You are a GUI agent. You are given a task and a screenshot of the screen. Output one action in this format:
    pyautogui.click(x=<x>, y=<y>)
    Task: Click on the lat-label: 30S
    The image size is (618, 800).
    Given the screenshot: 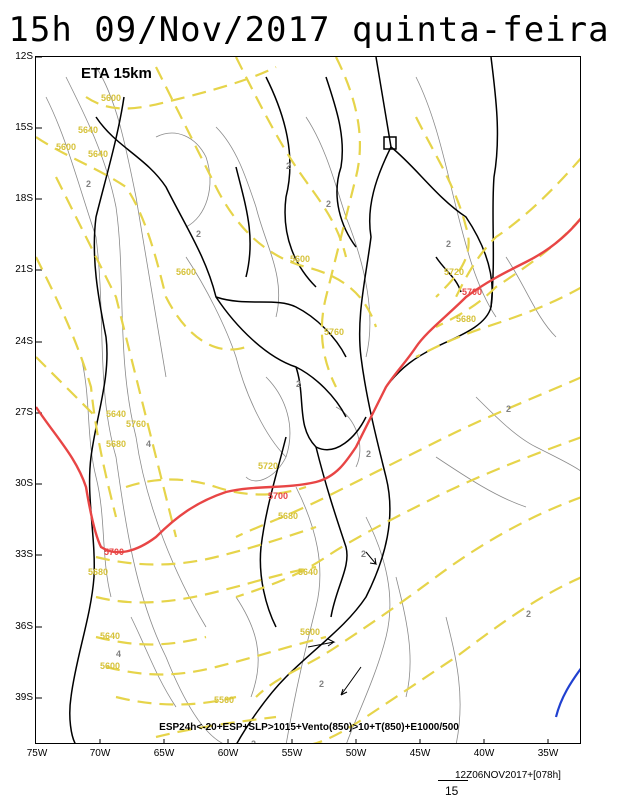 What is the action you would take?
    pyautogui.click(x=24, y=483)
    